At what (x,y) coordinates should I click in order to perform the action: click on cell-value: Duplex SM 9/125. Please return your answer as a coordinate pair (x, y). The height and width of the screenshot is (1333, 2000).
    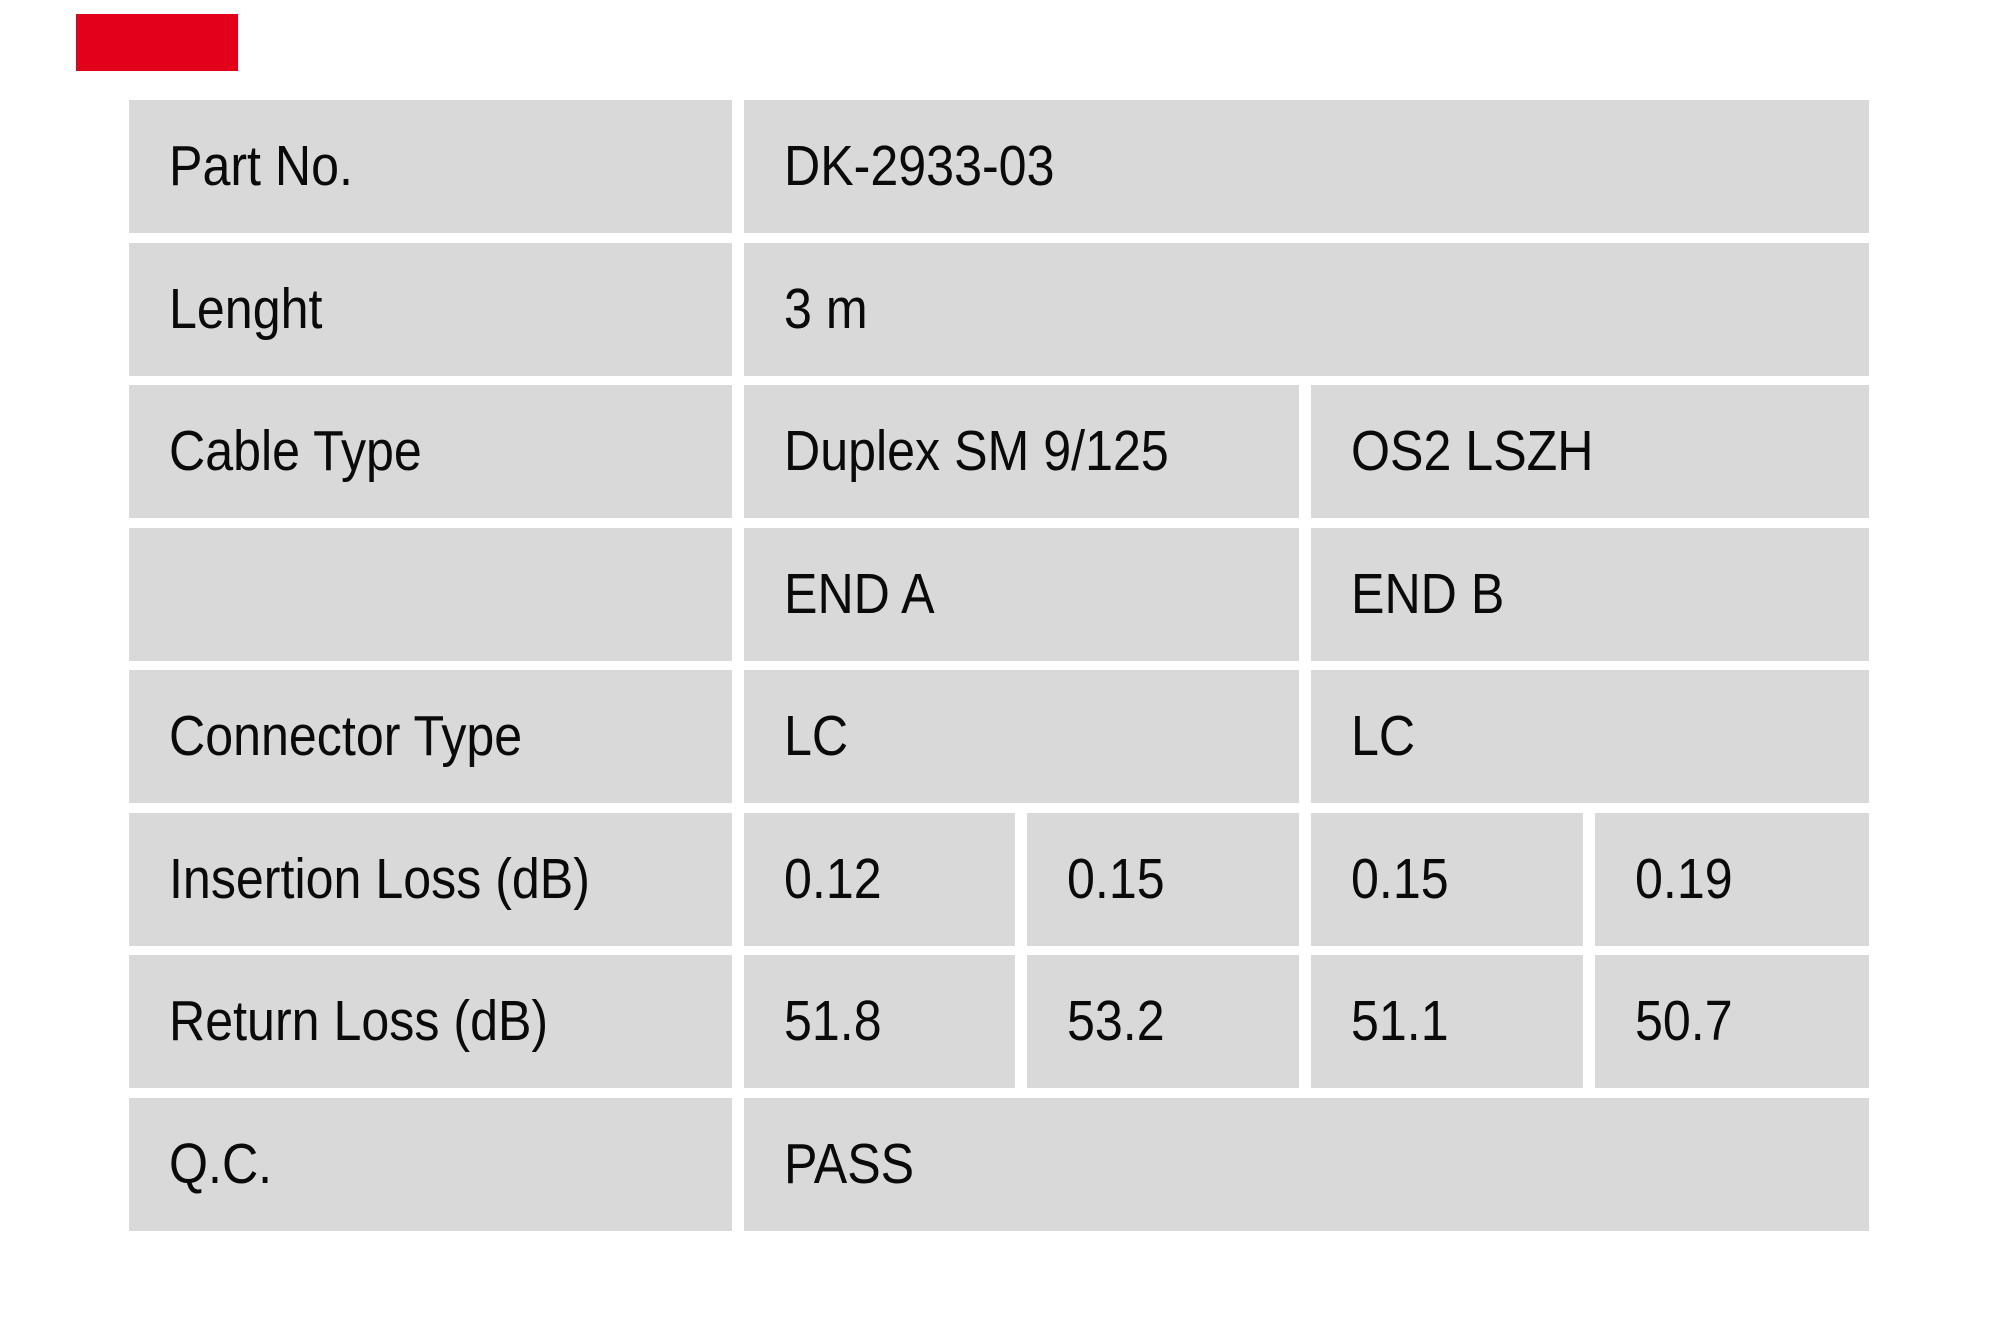
    Looking at the image, I should click on (976, 451).